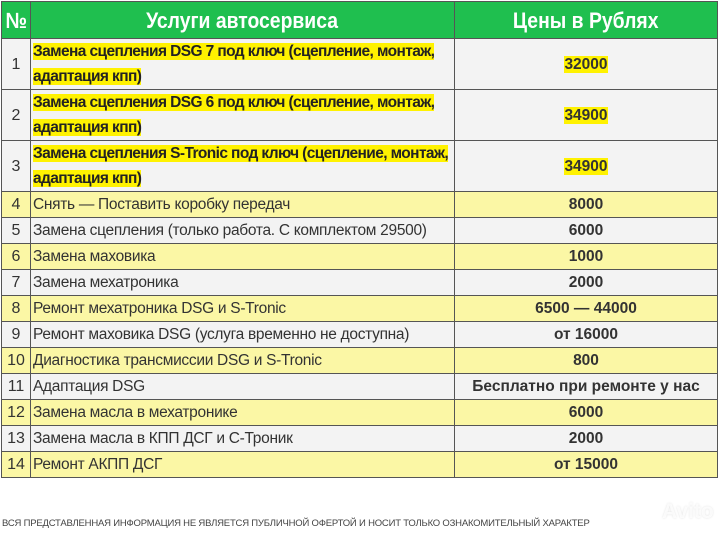  I want to click on service-name-text: Замена маховика, so click(94, 256).